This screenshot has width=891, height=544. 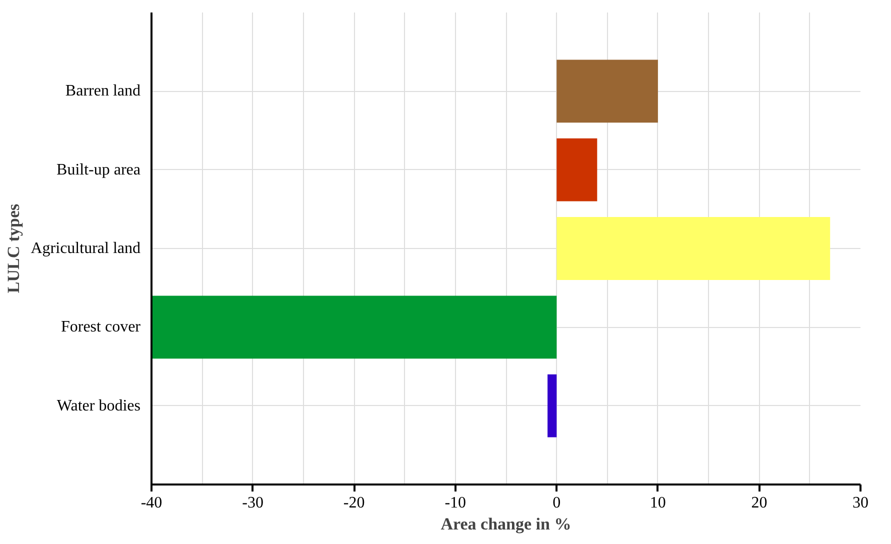 I want to click on x-tick-label: -30, so click(x=253, y=503).